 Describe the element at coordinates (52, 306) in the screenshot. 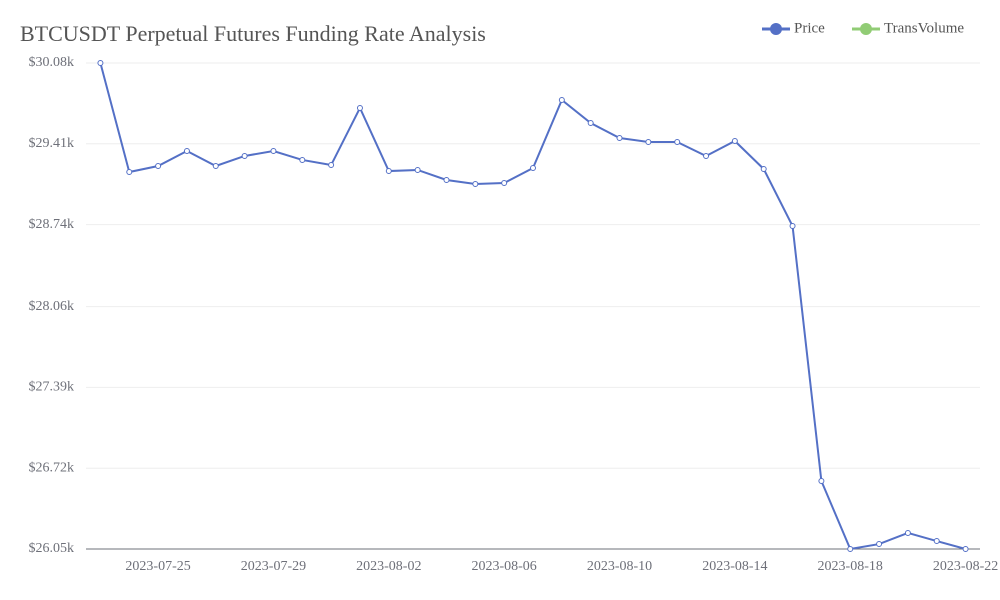

I see `y-tick-label: $28.06k` at that location.